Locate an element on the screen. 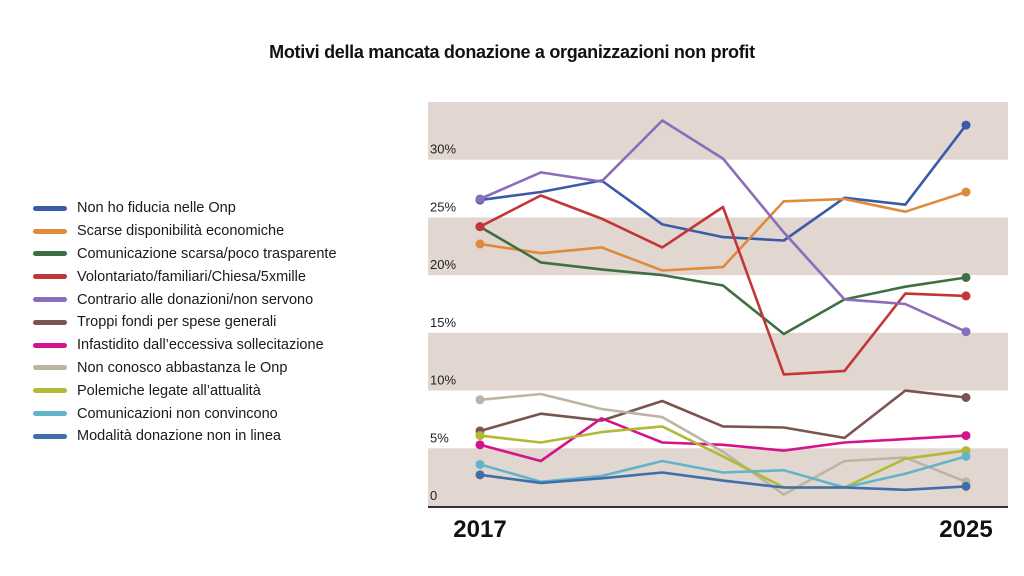  legend-label: Troppi fondi per spese generali is located at coordinates (177, 322).